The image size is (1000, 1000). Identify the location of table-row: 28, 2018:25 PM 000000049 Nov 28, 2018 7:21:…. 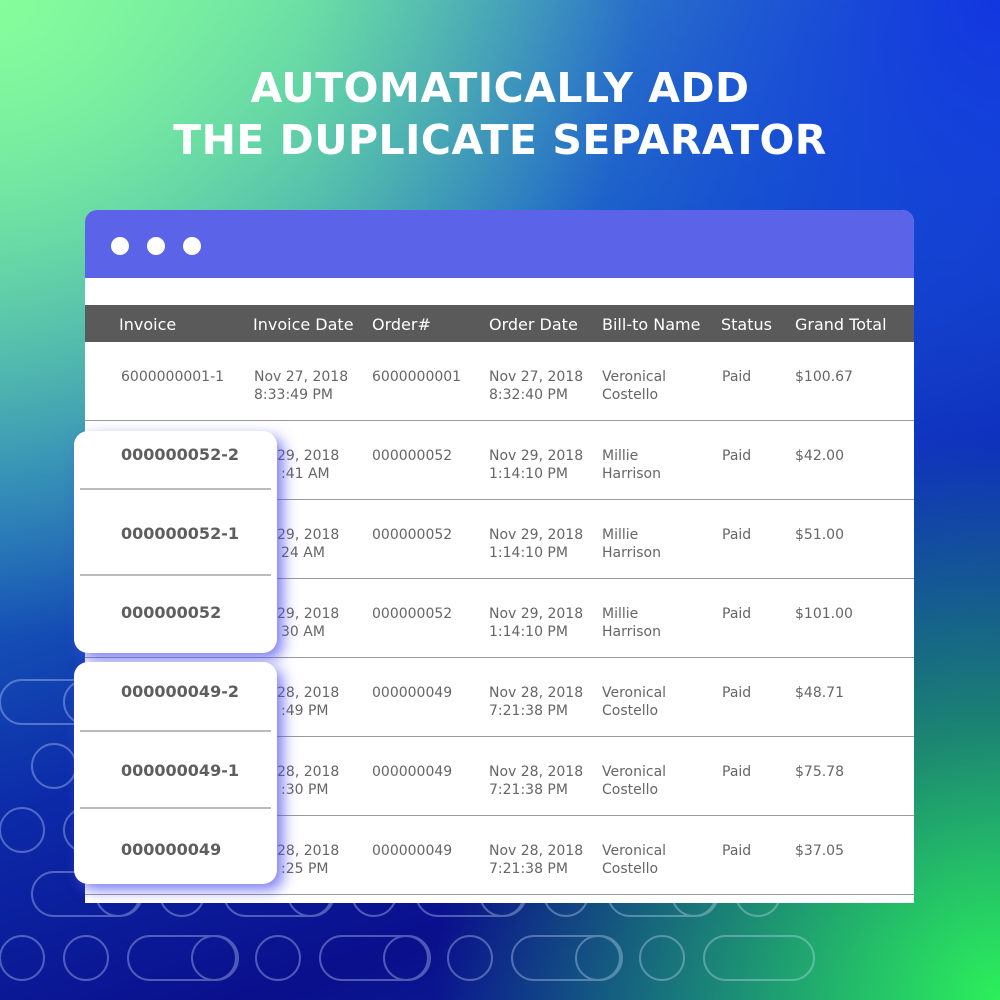
(499, 855).